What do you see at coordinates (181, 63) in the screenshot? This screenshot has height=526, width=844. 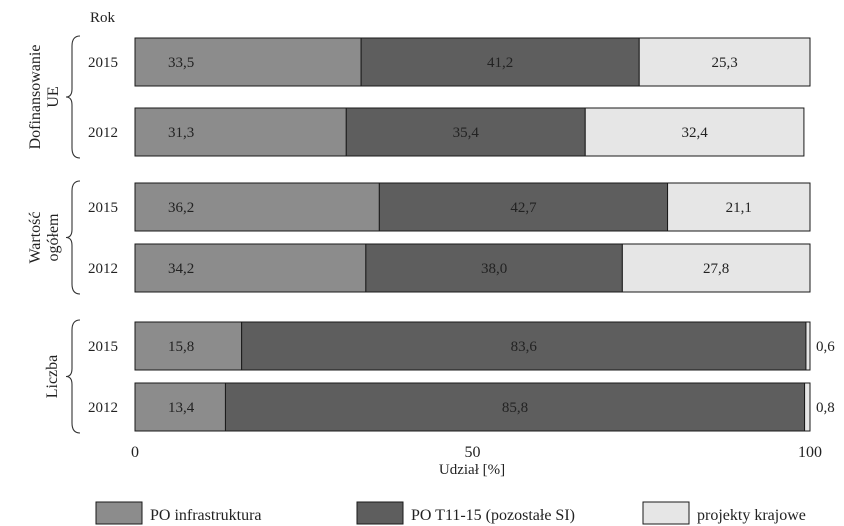 I see `data-label: 33,5` at bounding box center [181, 63].